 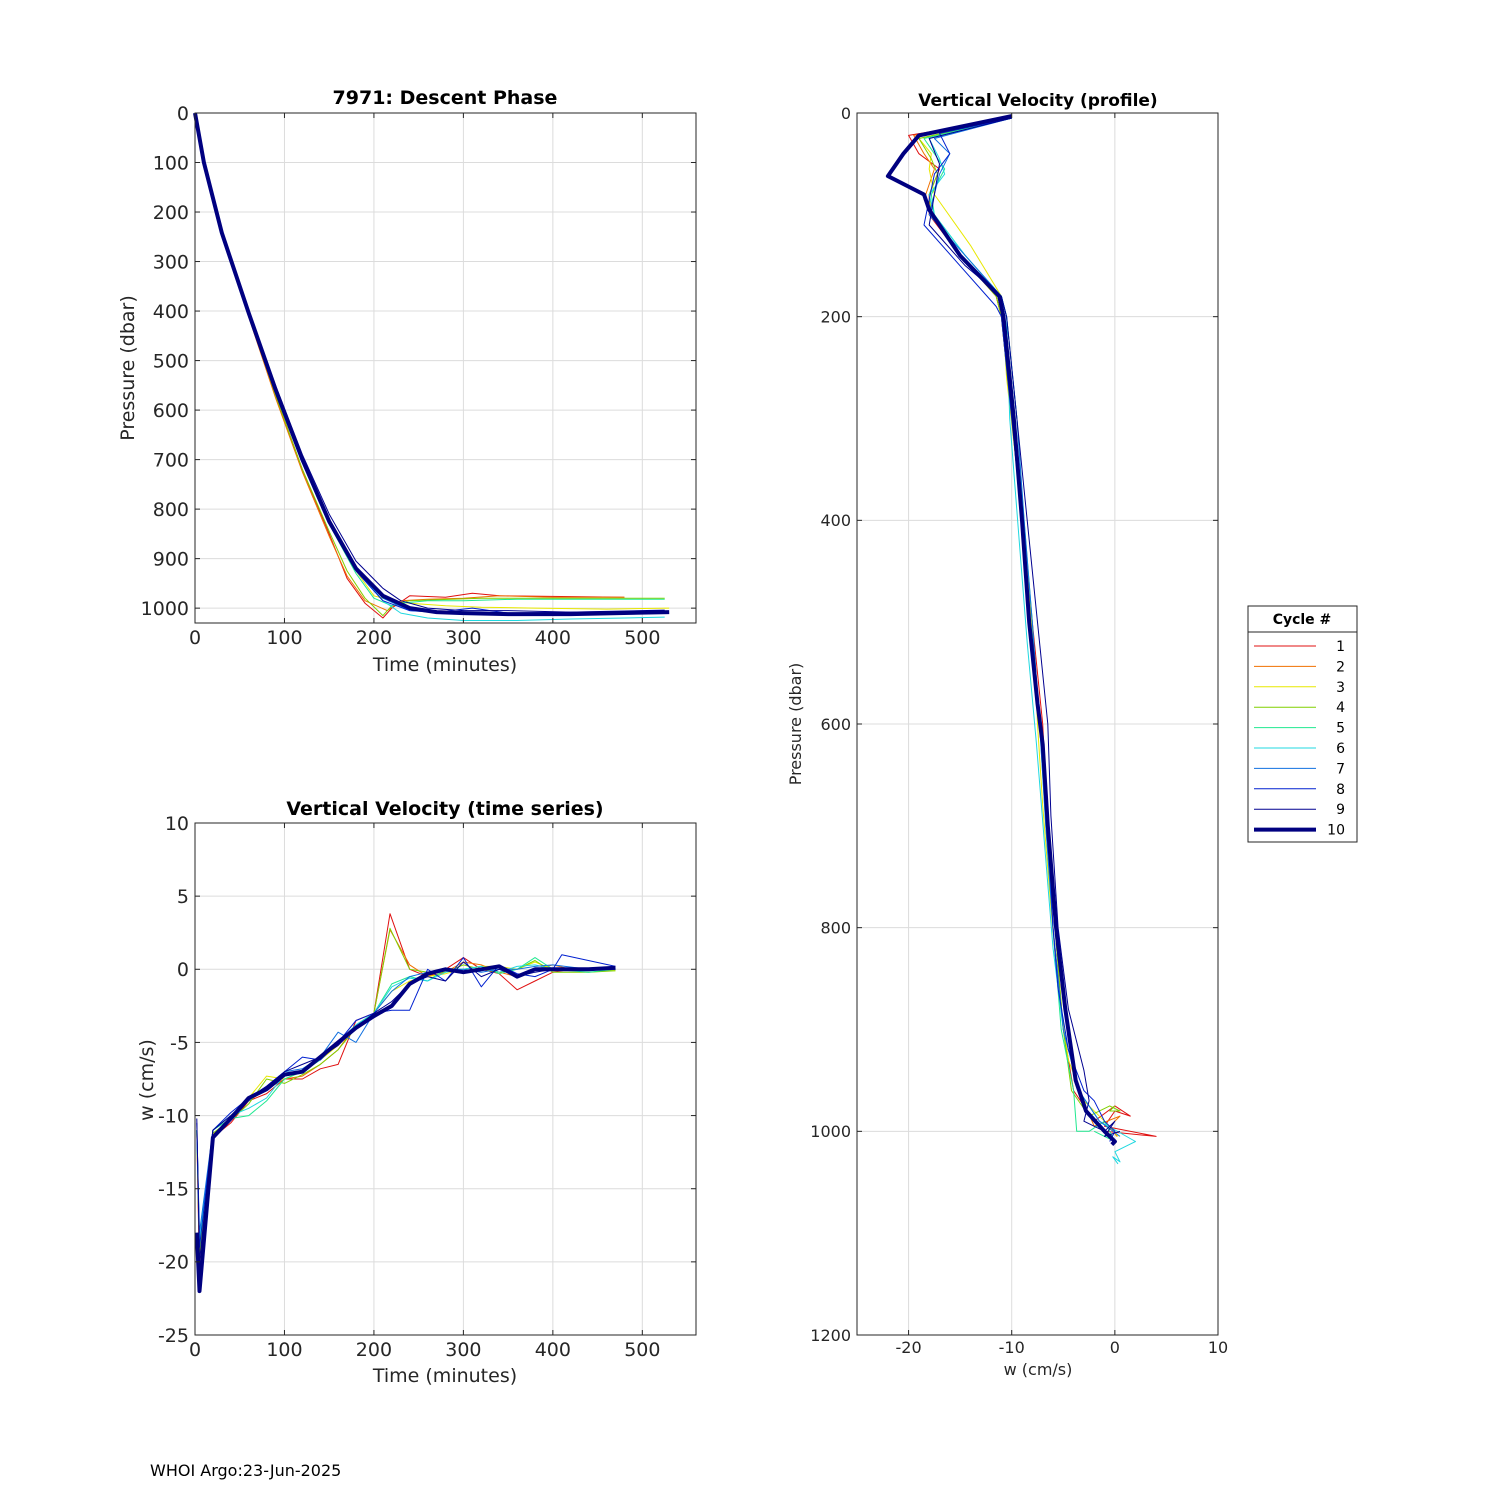 What do you see at coordinates (835, 724) in the screenshot?
I see `profile-y-tick-label: 600` at bounding box center [835, 724].